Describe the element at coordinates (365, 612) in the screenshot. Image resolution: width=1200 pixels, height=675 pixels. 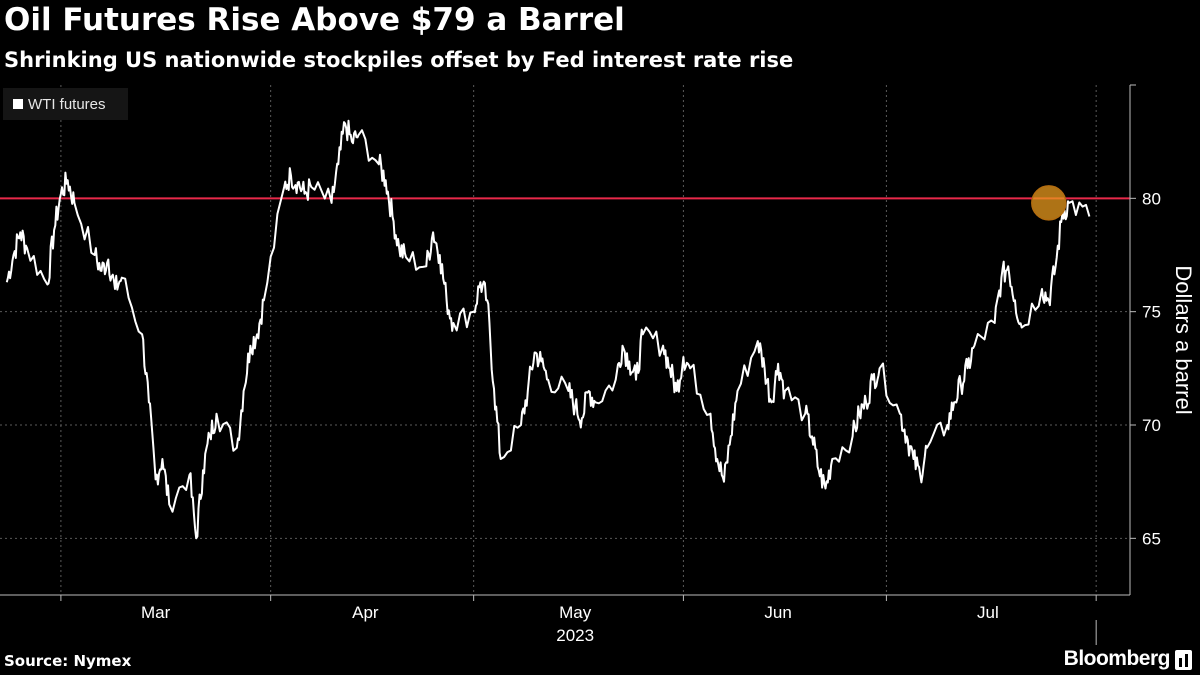
I see `x-tick-label: Apr` at that location.